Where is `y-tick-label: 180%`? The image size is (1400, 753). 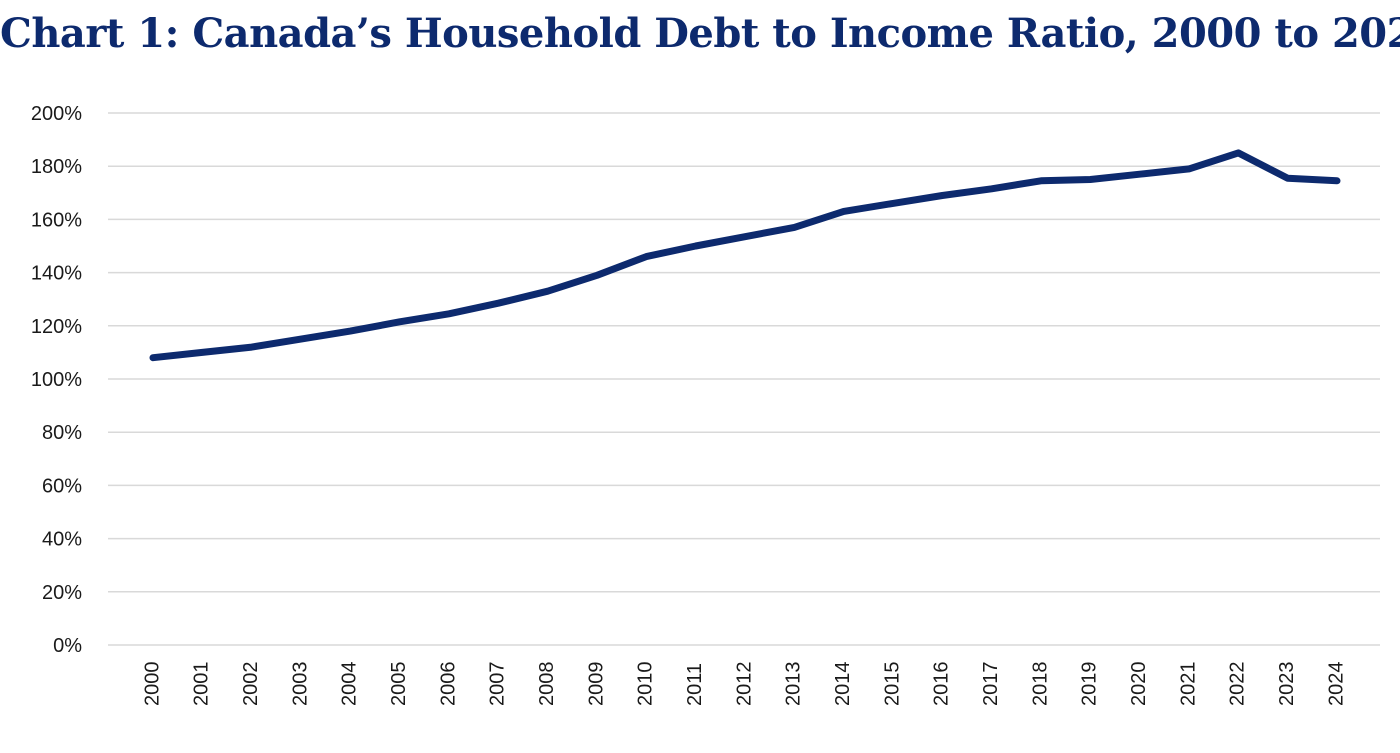
y-tick-label: 180% is located at coordinates (56, 167).